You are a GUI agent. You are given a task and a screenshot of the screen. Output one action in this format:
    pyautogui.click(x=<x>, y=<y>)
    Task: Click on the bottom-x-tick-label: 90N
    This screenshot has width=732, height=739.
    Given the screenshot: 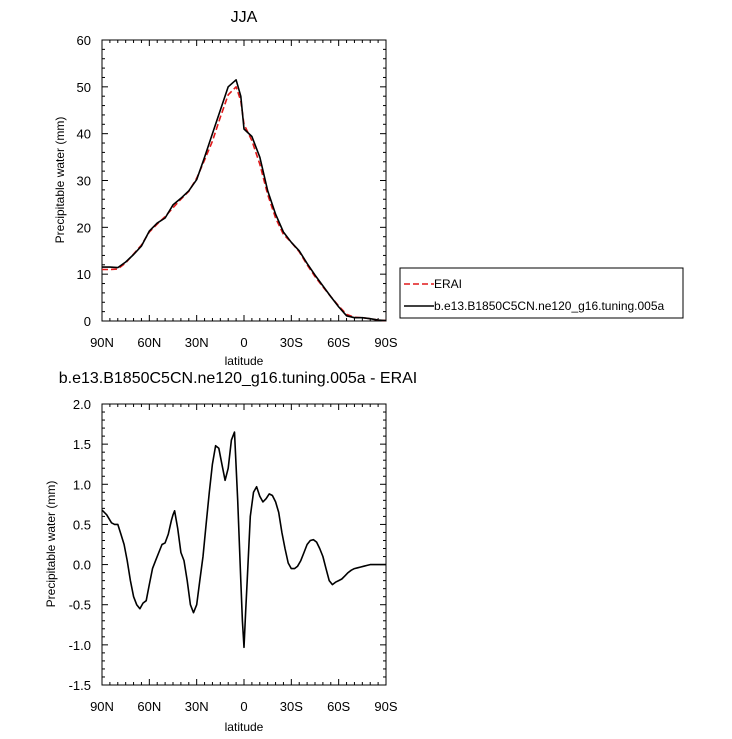 What is the action you would take?
    pyautogui.click(x=102, y=706)
    